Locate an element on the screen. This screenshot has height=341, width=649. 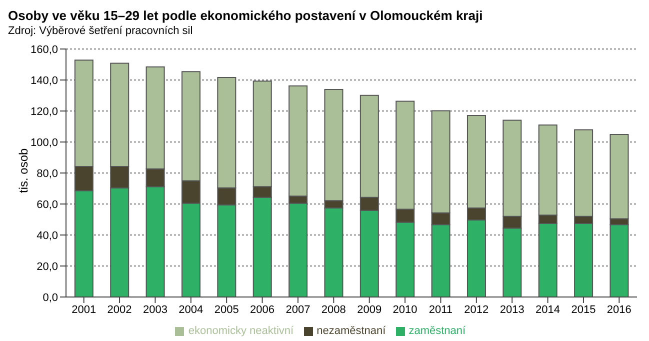
y-tick-label: 0,0 is located at coordinates (50, 298).